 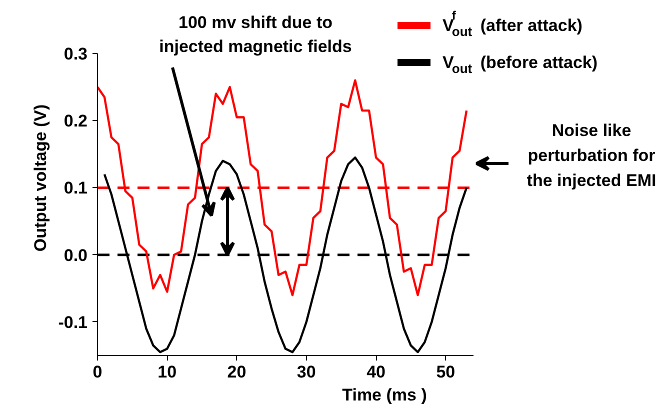 I want to click on x-tick-label: 10, so click(x=167, y=372).